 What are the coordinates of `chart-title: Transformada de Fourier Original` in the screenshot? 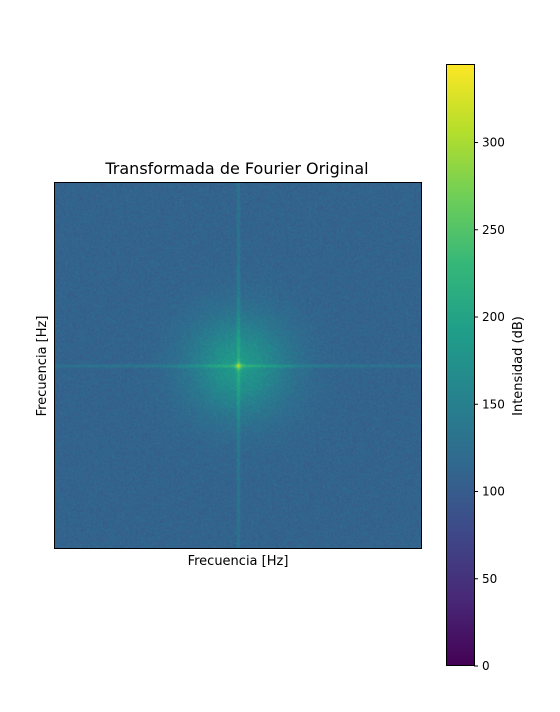 It's located at (236, 168).